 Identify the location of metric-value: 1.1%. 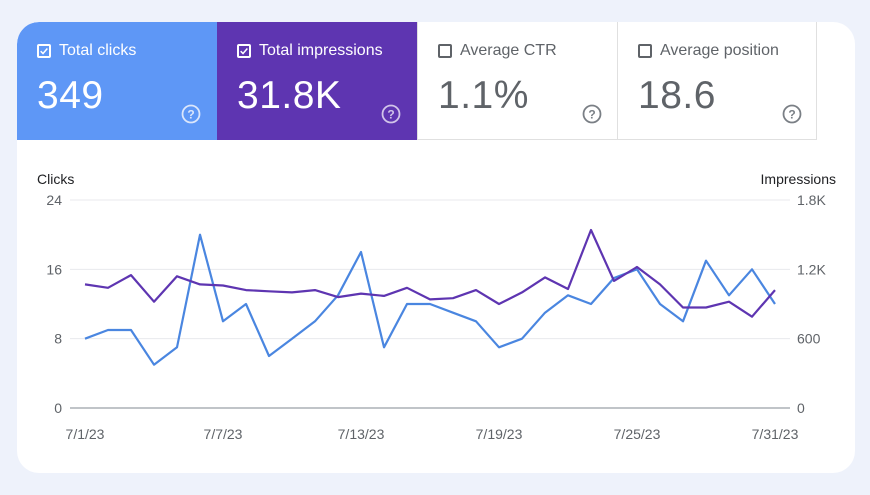
(483, 95).